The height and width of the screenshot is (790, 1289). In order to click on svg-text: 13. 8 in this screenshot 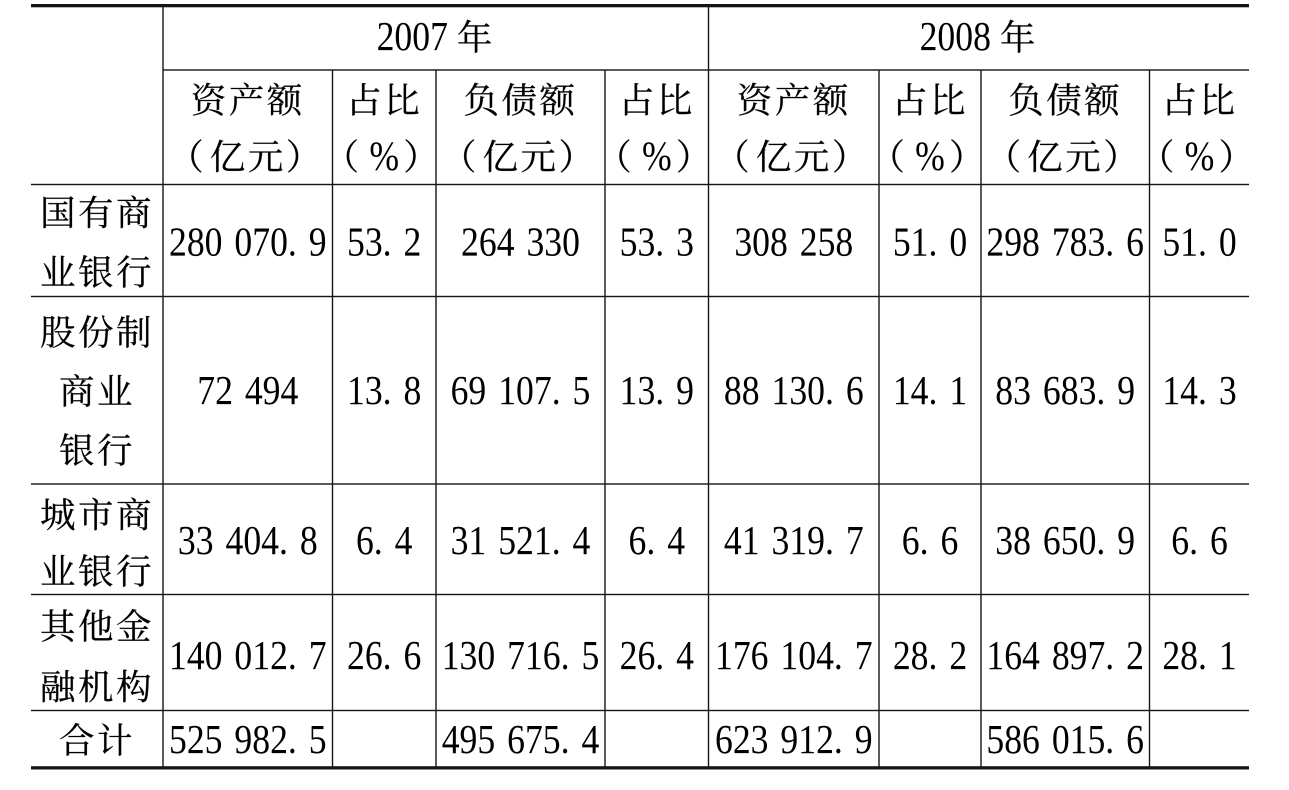, I will do `click(384, 391)`.